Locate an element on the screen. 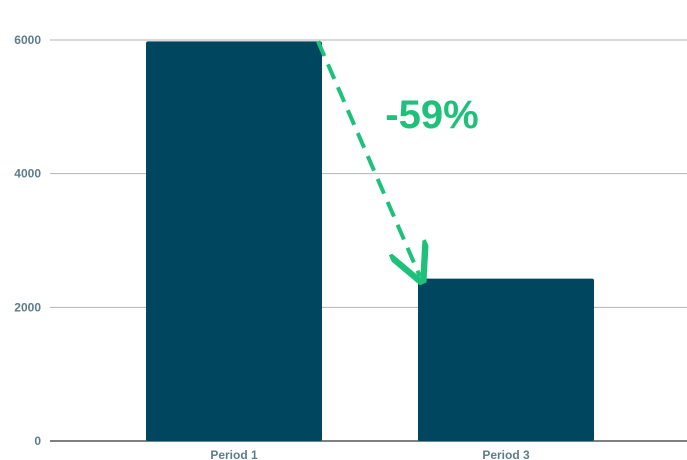  y-tick-label: 0 is located at coordinates (37, 441).